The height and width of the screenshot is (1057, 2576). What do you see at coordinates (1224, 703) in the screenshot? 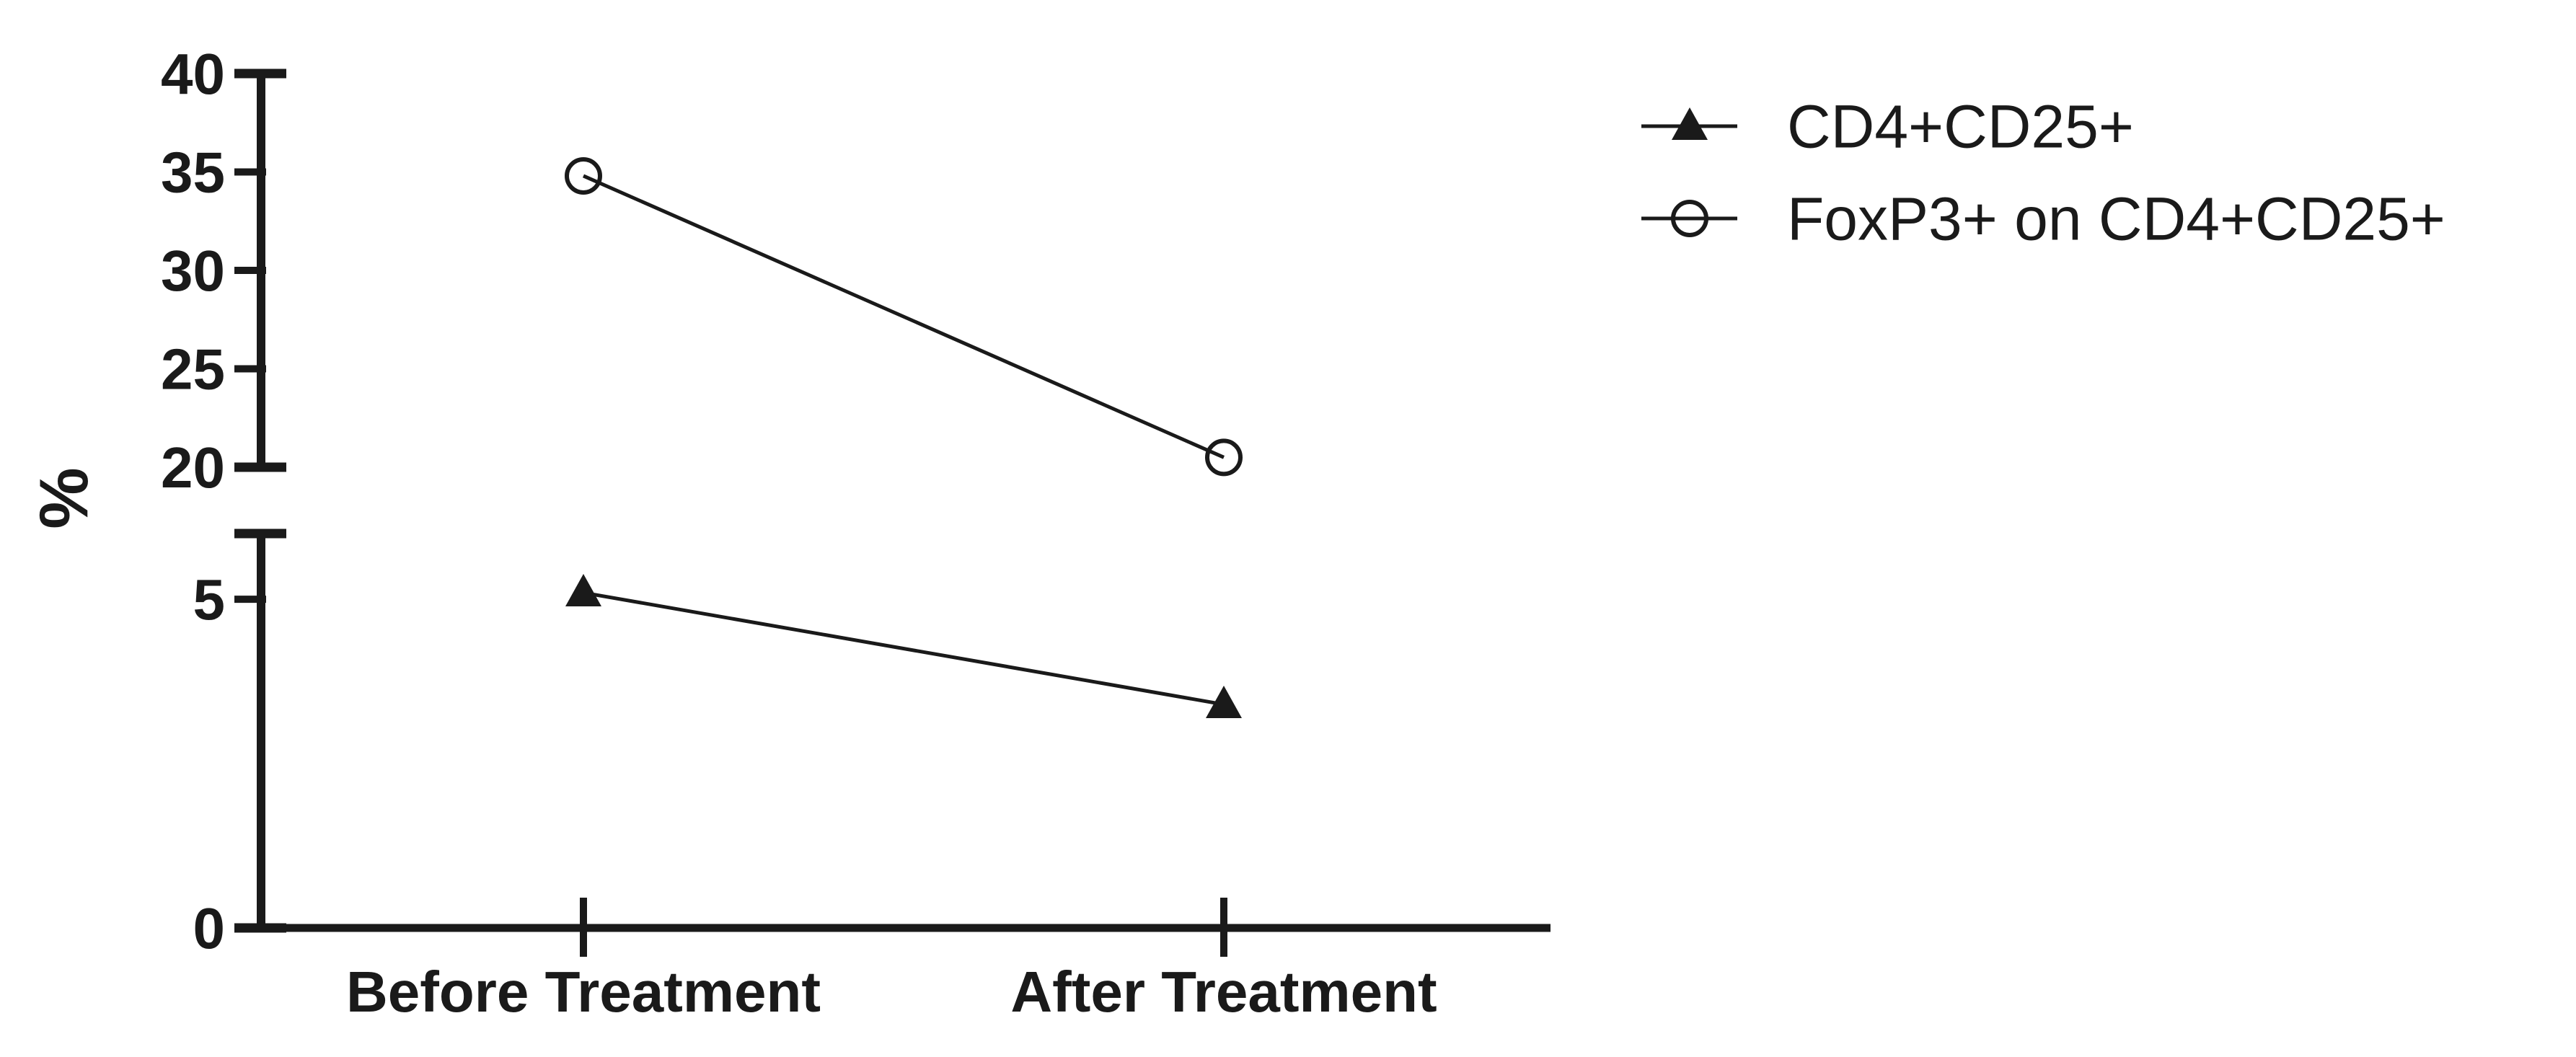
I see `series-0-point-1-triangle-marker` at bounding box center [1224, 703].